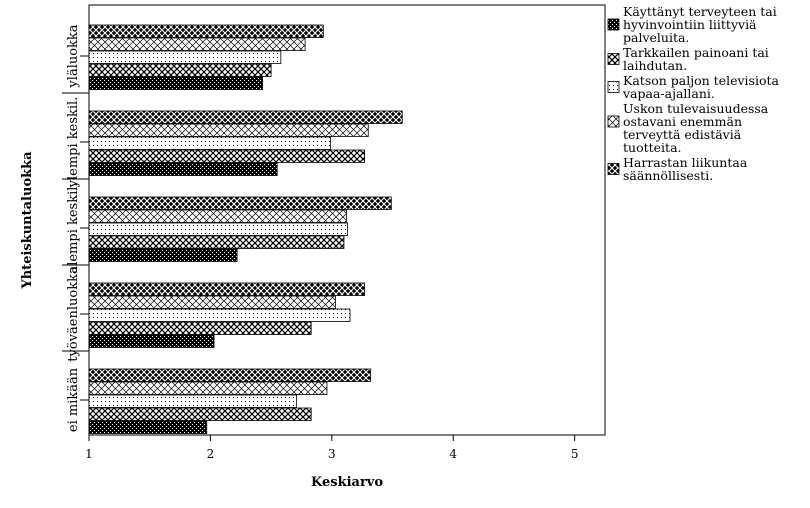 Image resolution: width=810 pixels, height=508 pixels. Describe the element at coordinates (332, 454) in the screenshot. I see `x-tick-label: 3` at that location.